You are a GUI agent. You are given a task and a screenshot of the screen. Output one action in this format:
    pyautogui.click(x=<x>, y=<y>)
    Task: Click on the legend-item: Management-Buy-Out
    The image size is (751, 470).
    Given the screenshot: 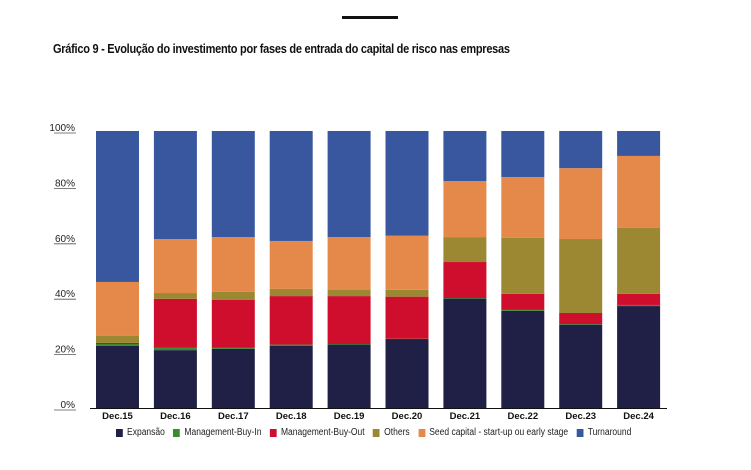 What is the action you would take?
    pyautogui.click(x=317, y=432)
    